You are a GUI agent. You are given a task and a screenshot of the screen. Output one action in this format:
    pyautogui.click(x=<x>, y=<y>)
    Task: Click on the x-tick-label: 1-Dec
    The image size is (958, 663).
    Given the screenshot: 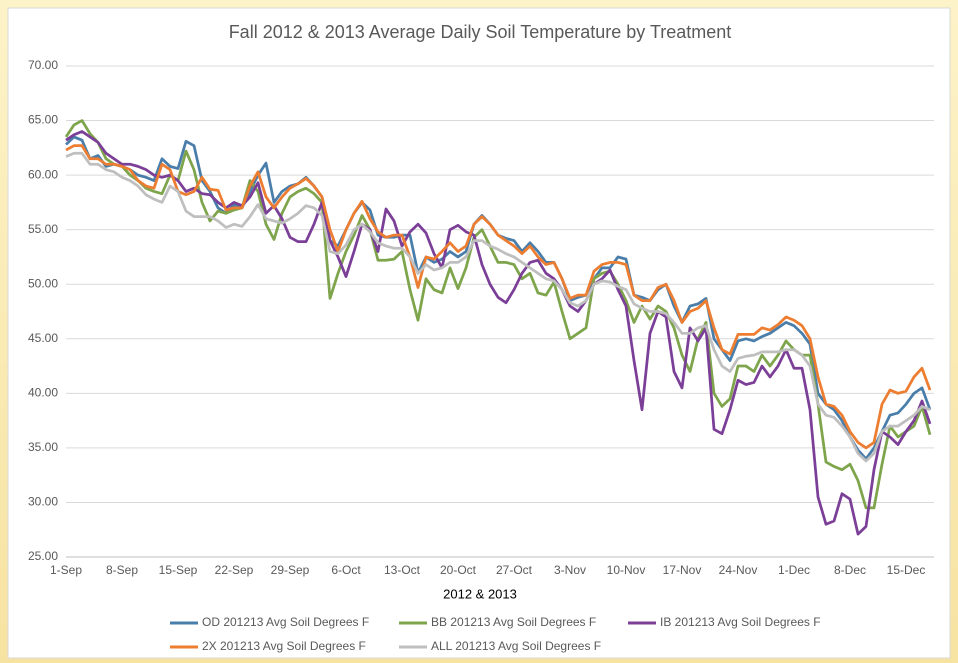 What is the action you would take?
    pyautogui.click(x=794, y=570)
    